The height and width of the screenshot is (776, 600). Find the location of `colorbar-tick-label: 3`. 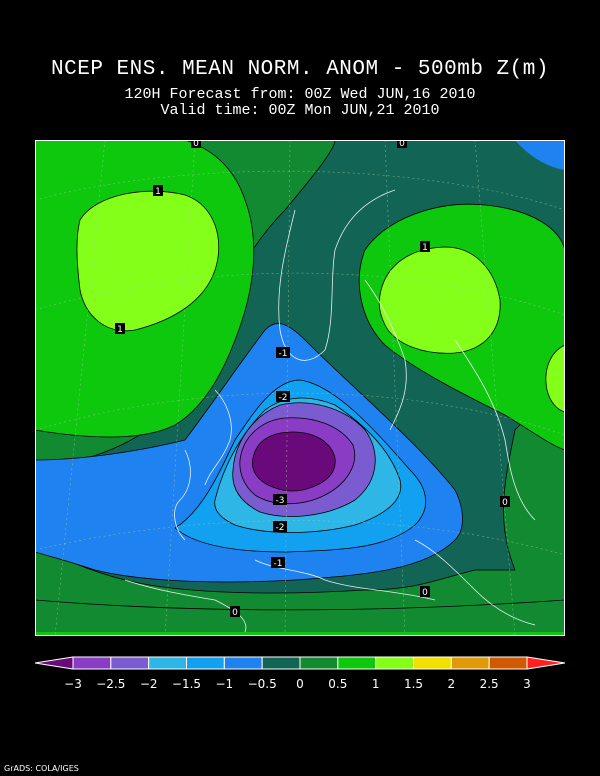

colorbar-tick-label: 3 is located at coordinates (527, 684).